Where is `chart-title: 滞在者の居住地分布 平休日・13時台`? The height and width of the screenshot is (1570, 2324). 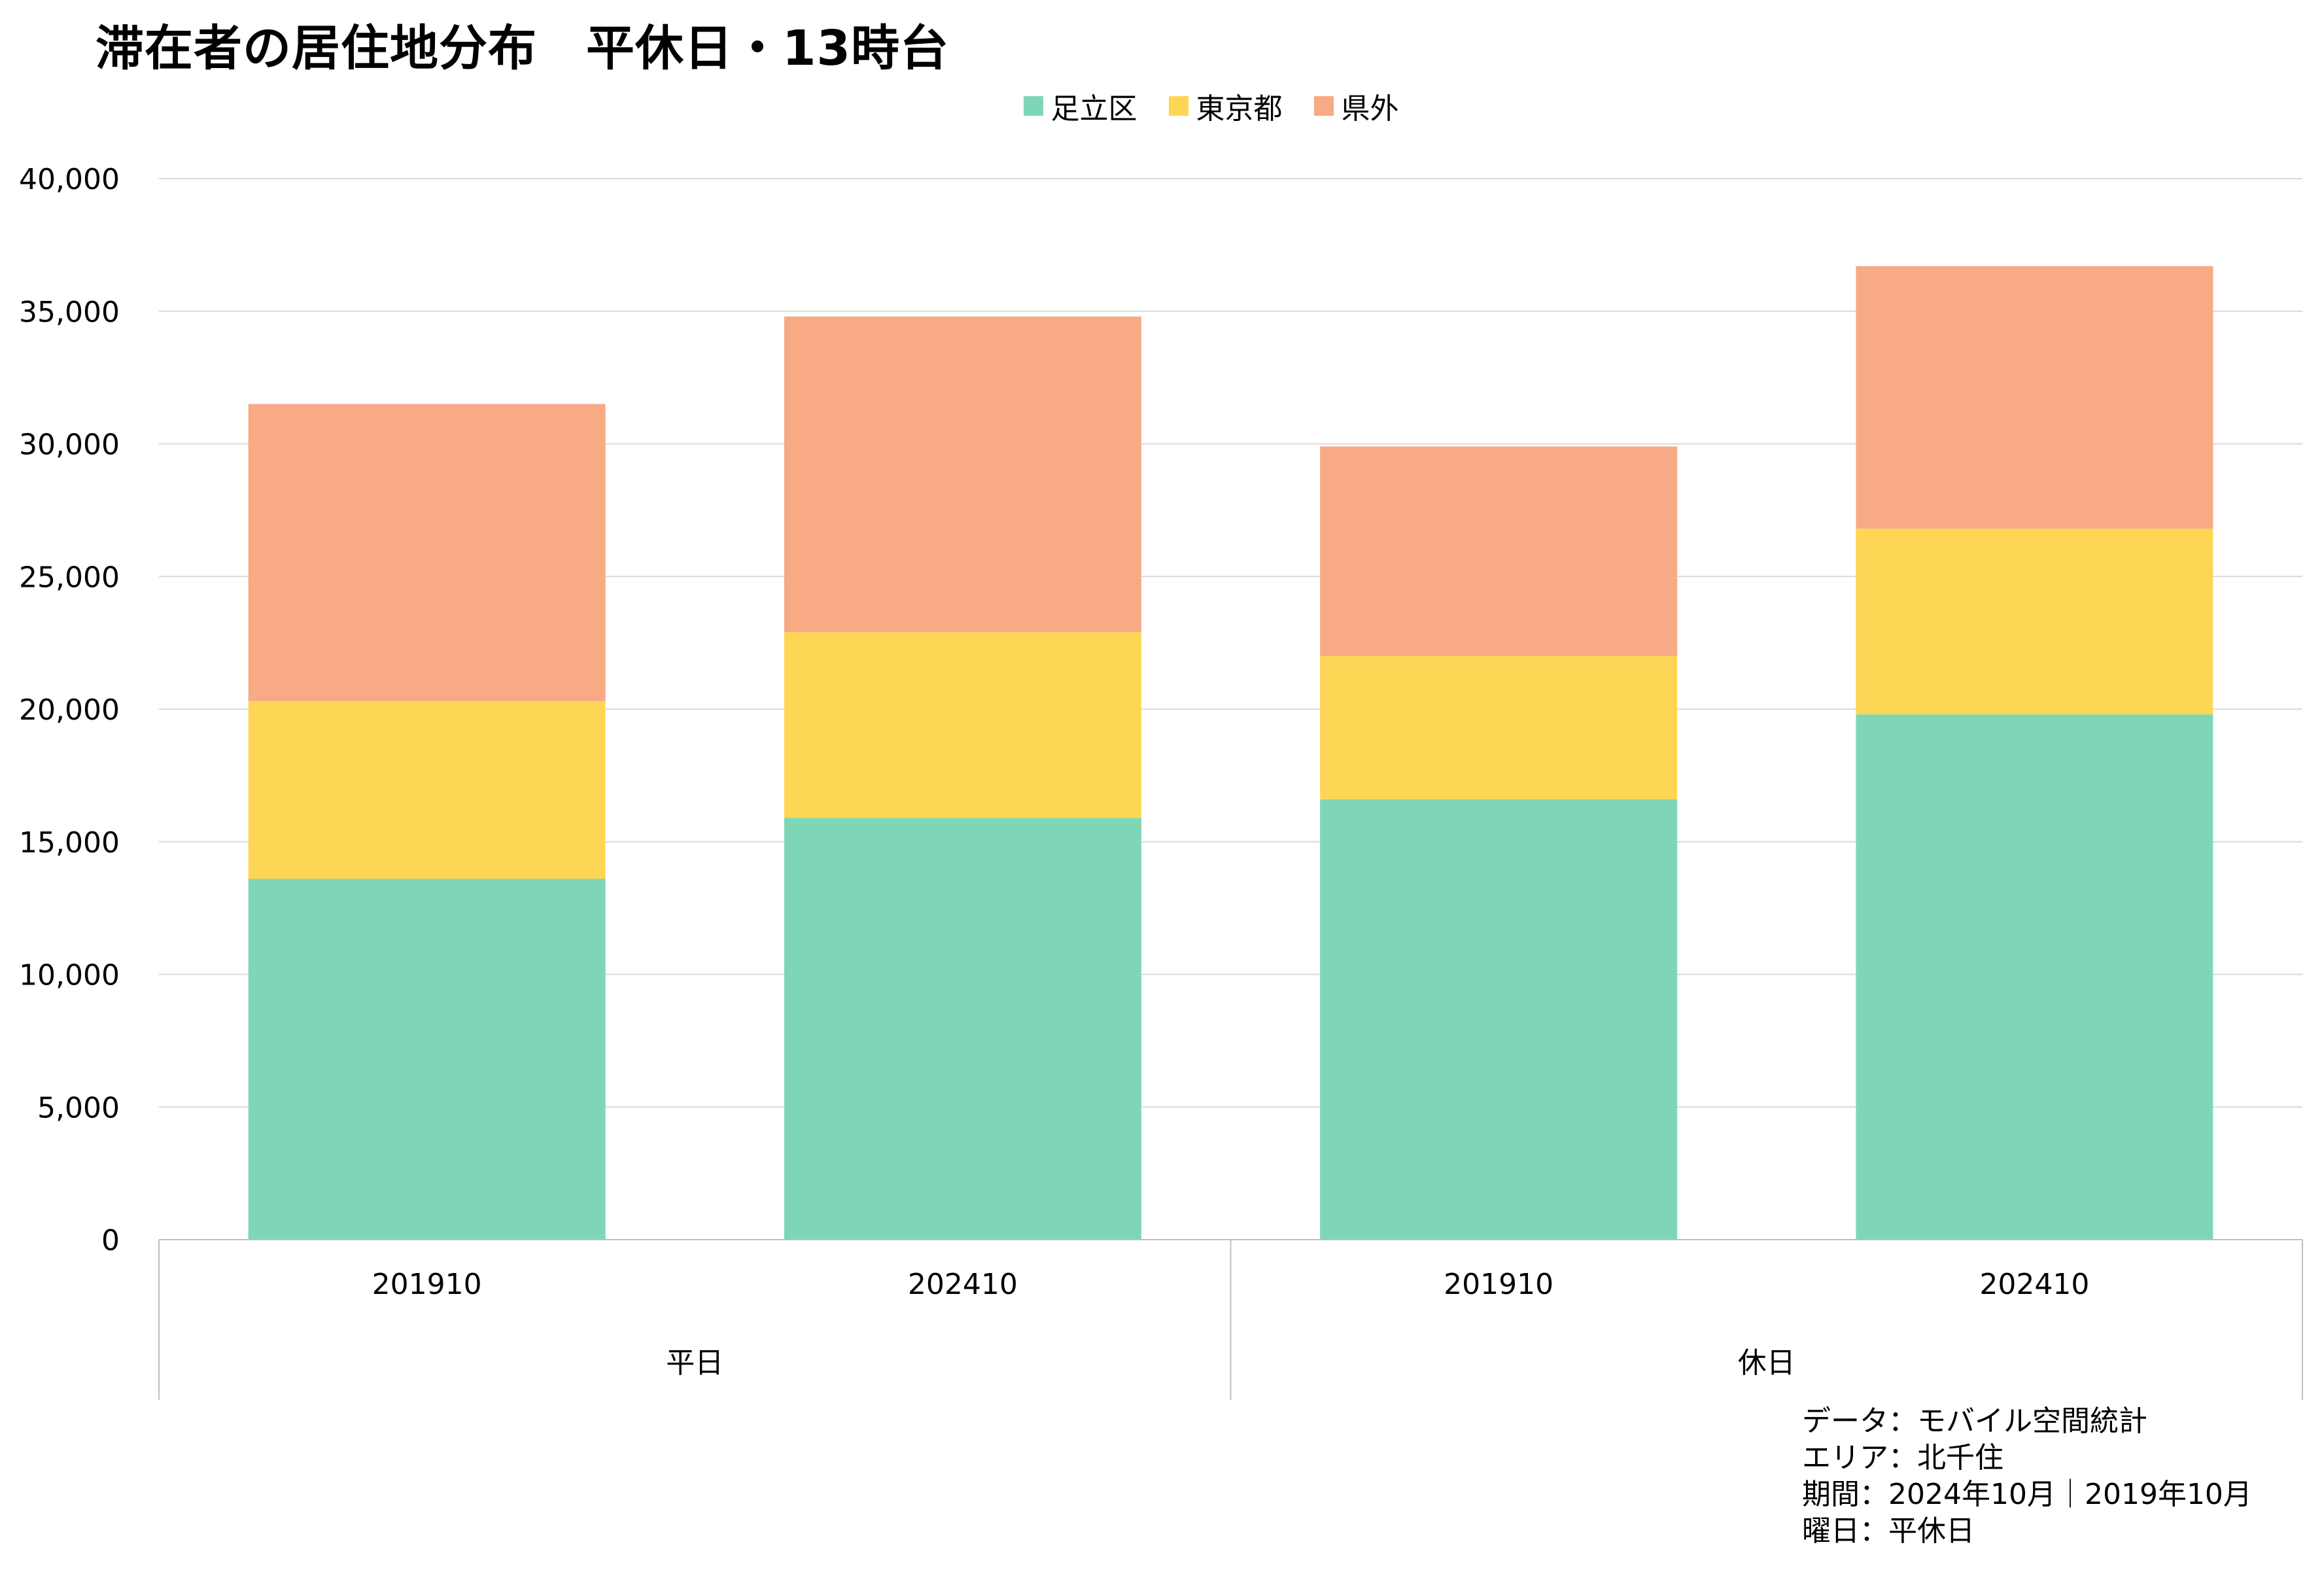
chart-title: 滞在者の居住地分布 平休日・13時台 is located at coordinates (522, 48).